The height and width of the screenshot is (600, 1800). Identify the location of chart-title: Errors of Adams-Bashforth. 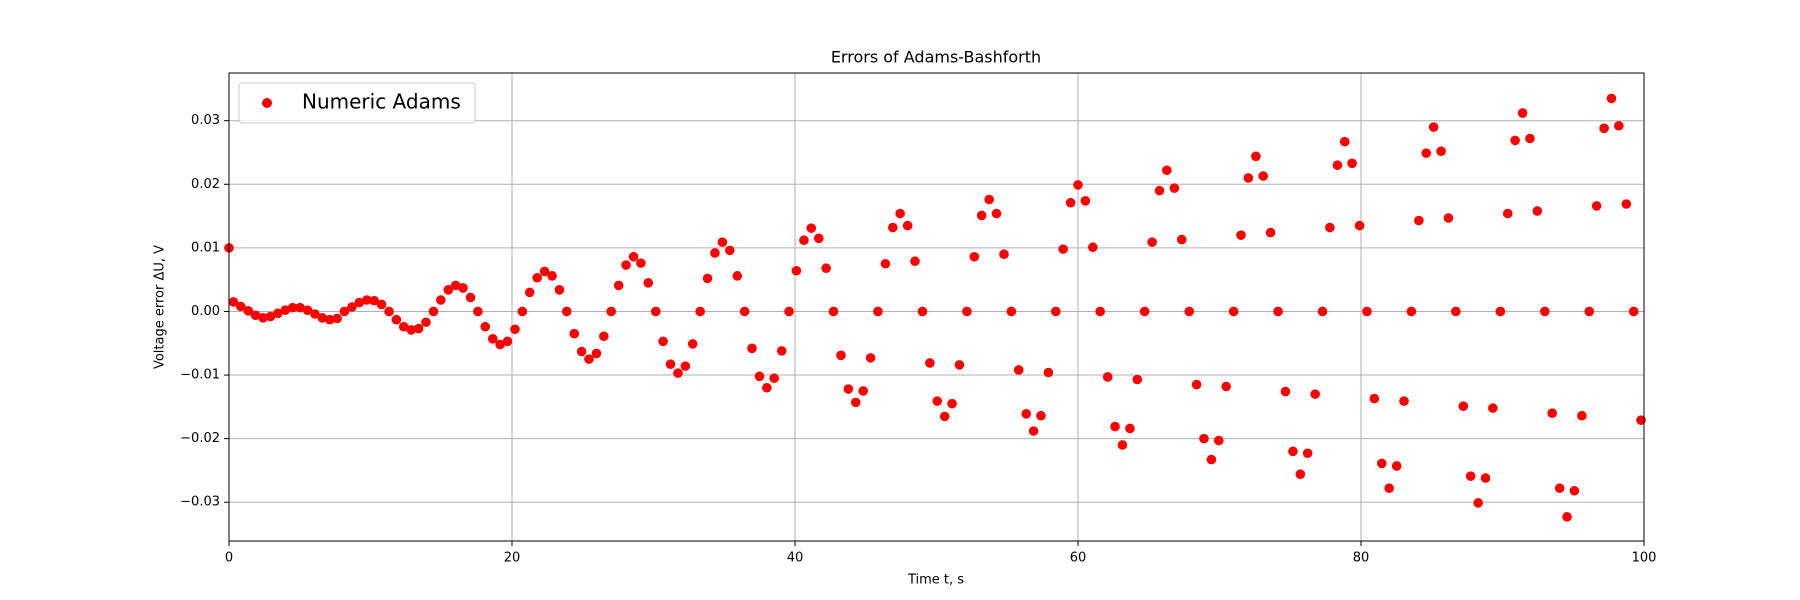
(936, 57).